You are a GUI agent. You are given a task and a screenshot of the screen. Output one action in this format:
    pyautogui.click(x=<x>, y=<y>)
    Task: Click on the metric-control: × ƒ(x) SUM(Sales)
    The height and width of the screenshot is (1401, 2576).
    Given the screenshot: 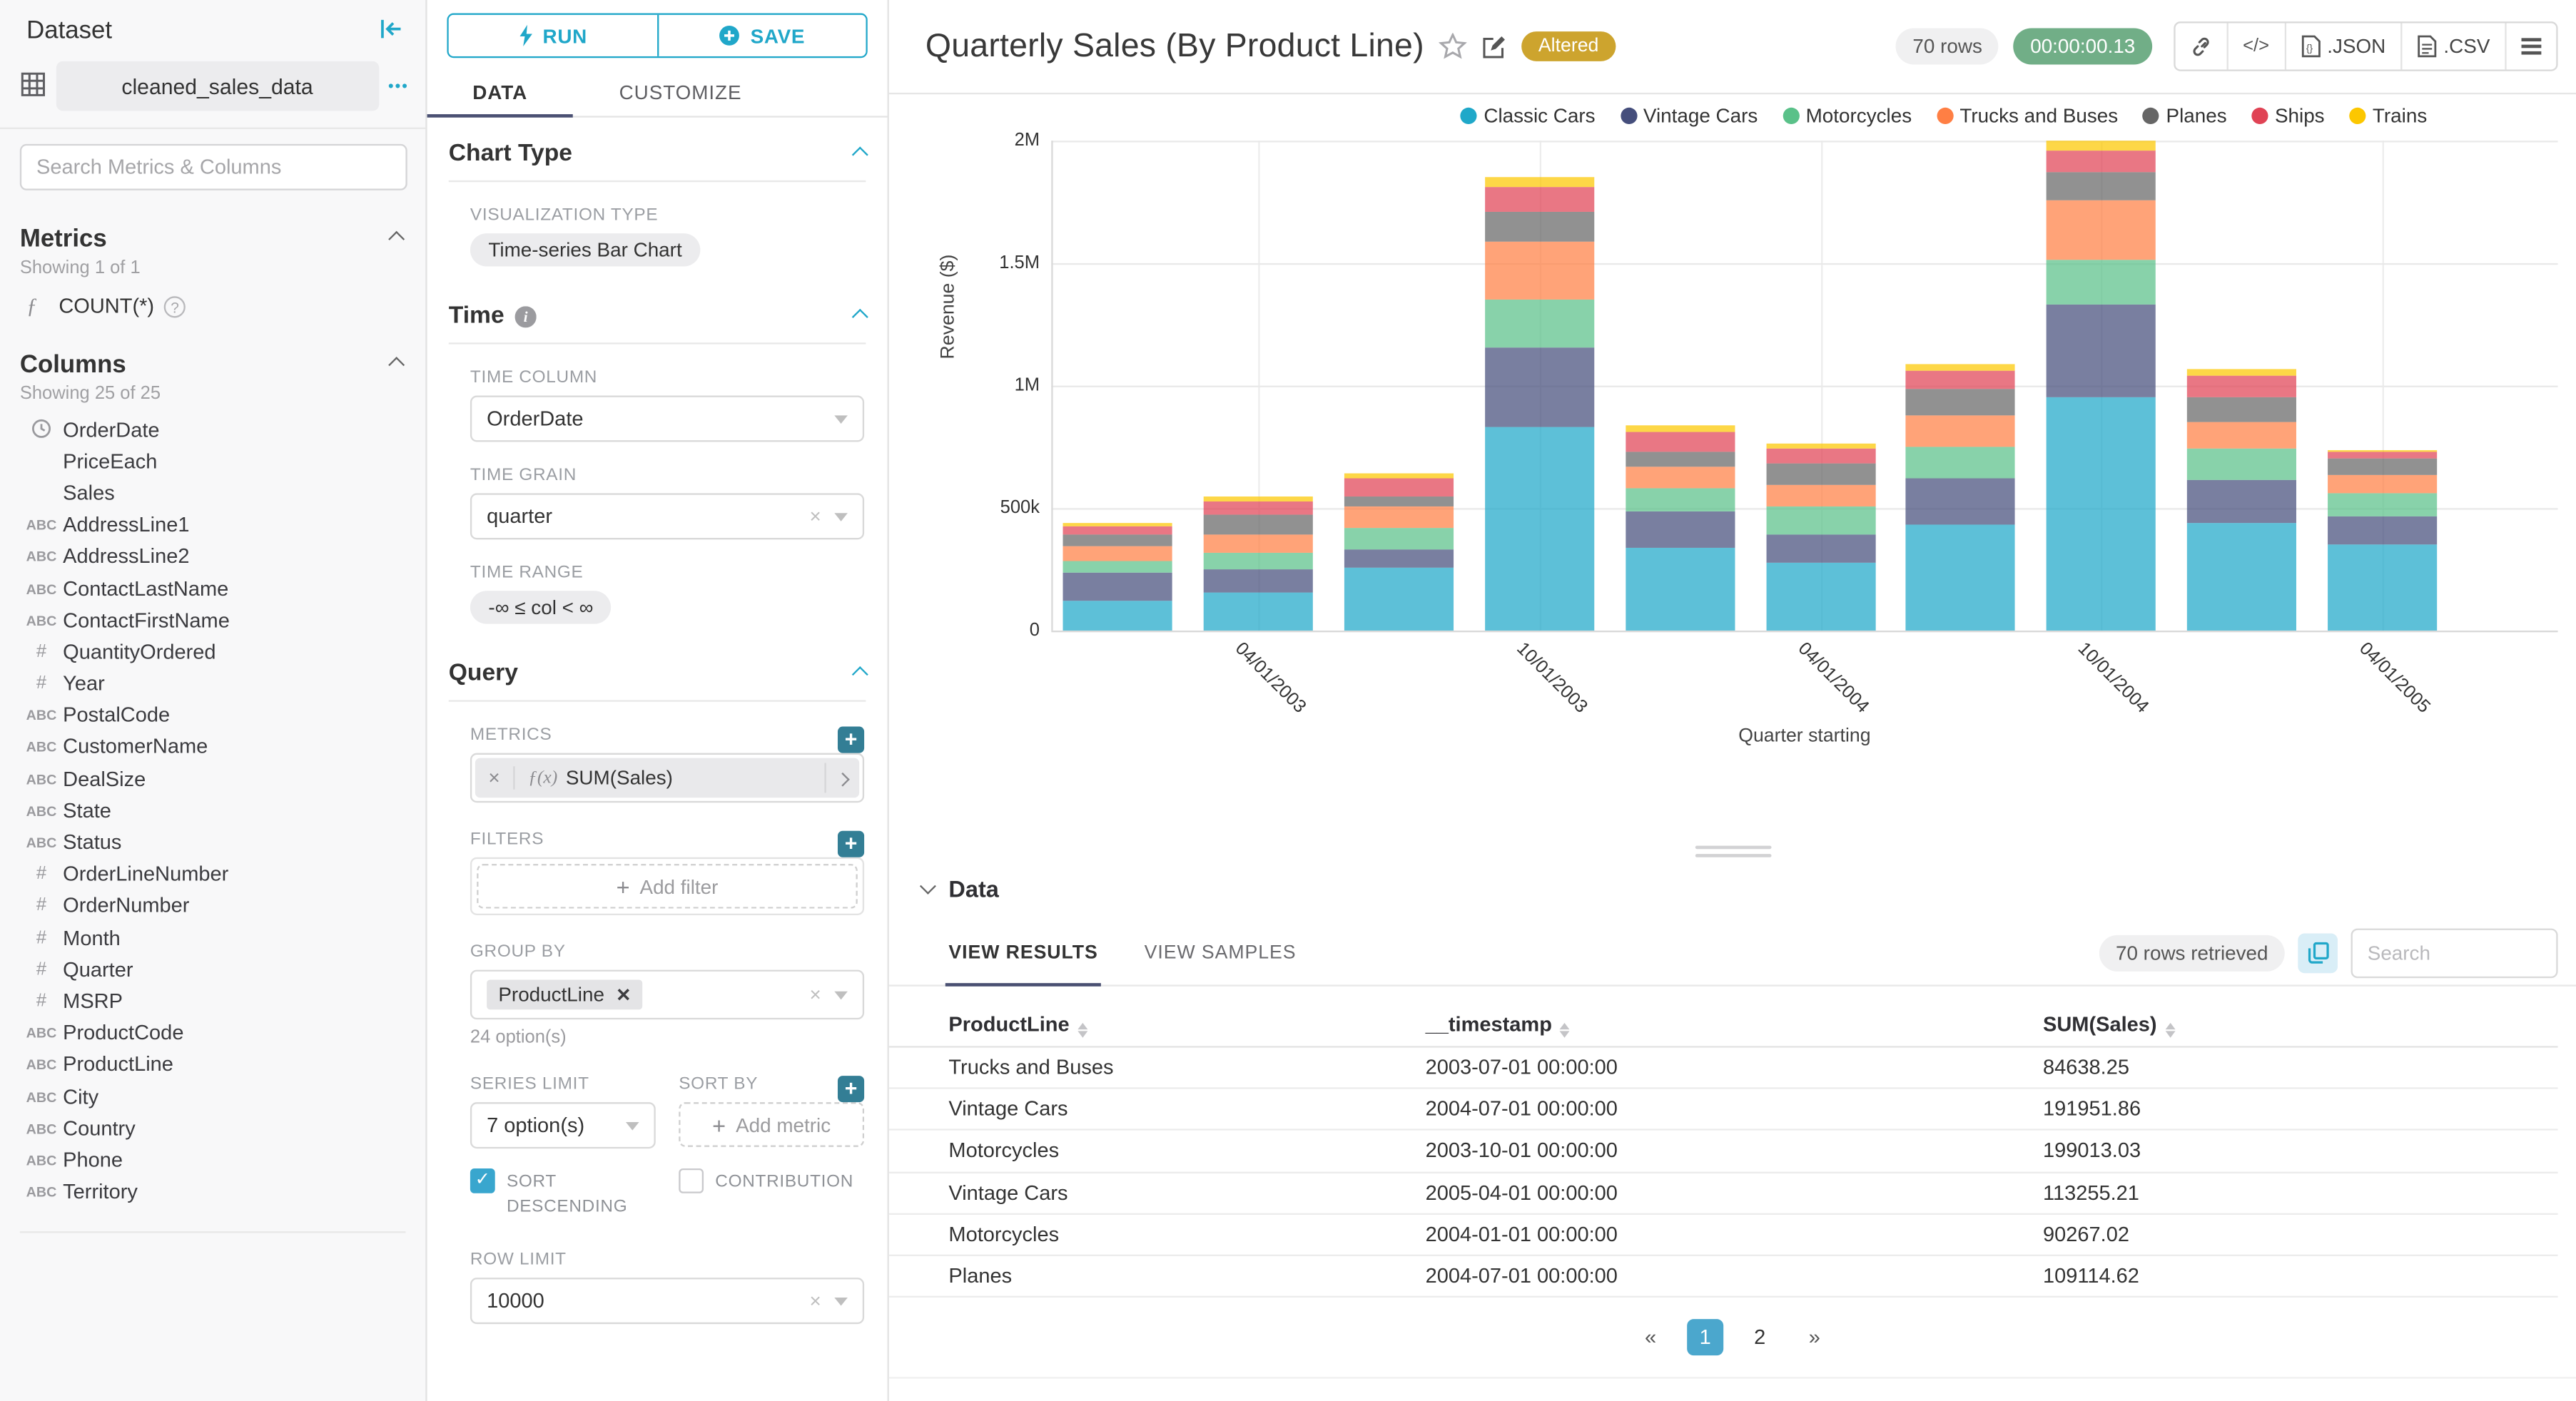 What is the action you would take?
    pyautogui.click(x=667, y=778)
    